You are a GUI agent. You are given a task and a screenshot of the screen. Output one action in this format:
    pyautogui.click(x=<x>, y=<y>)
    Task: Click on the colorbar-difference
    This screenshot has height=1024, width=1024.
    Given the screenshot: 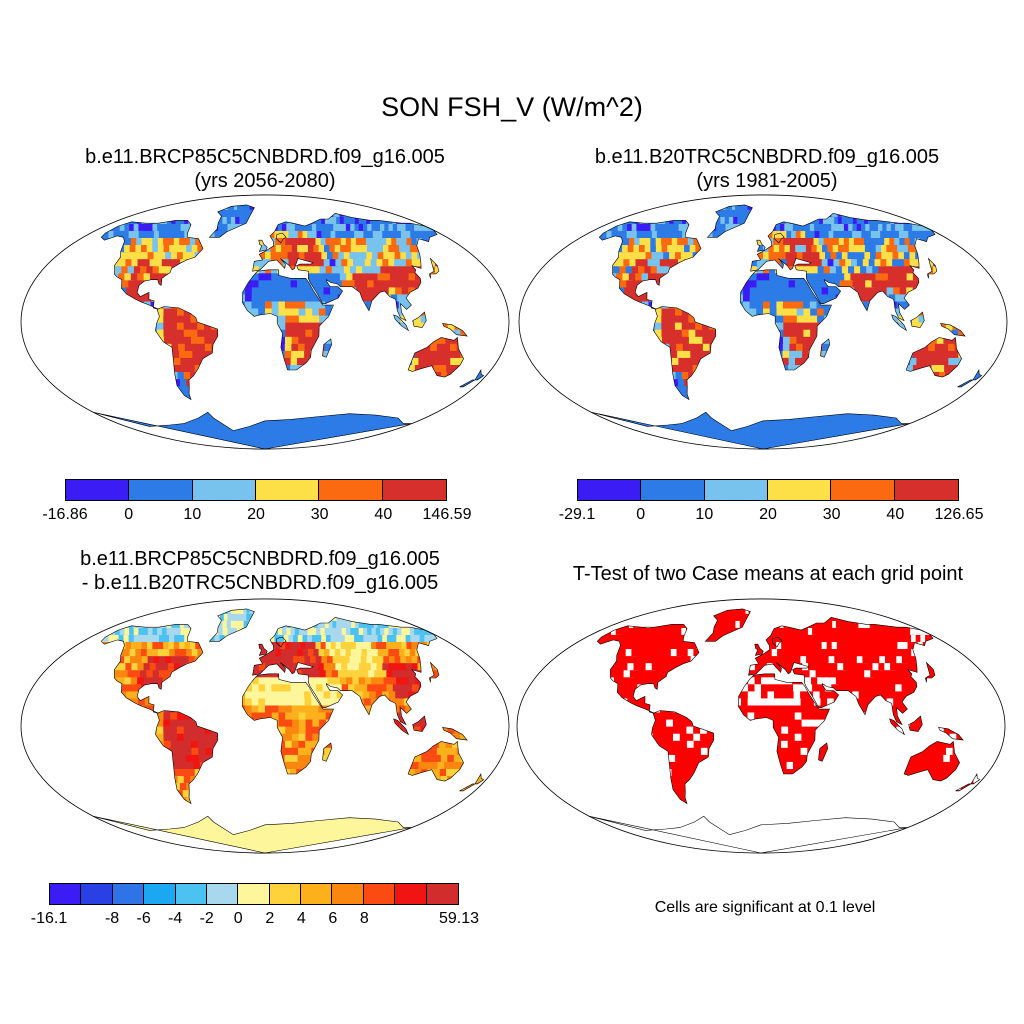 What is the action you would take?
    pyautogui.click(x=254, y=894)
    